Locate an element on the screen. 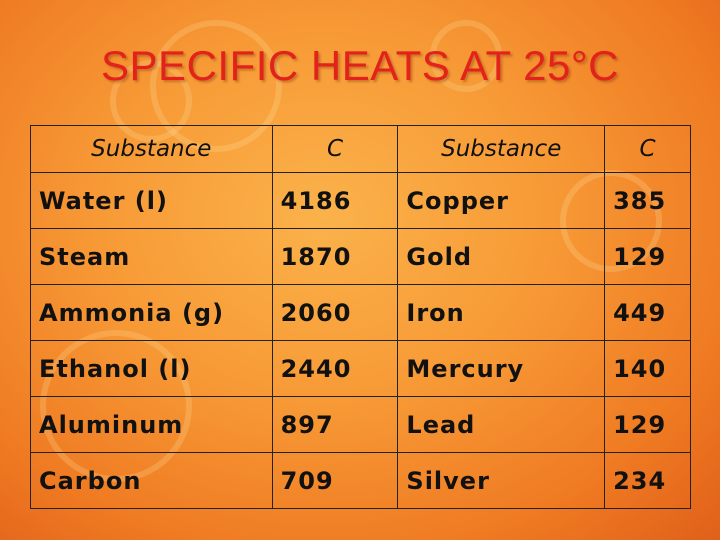 The width and height of the screenshot is (720, 540). table-row: Steam 1870 Gold 129 is located at coordinates (360, 256).